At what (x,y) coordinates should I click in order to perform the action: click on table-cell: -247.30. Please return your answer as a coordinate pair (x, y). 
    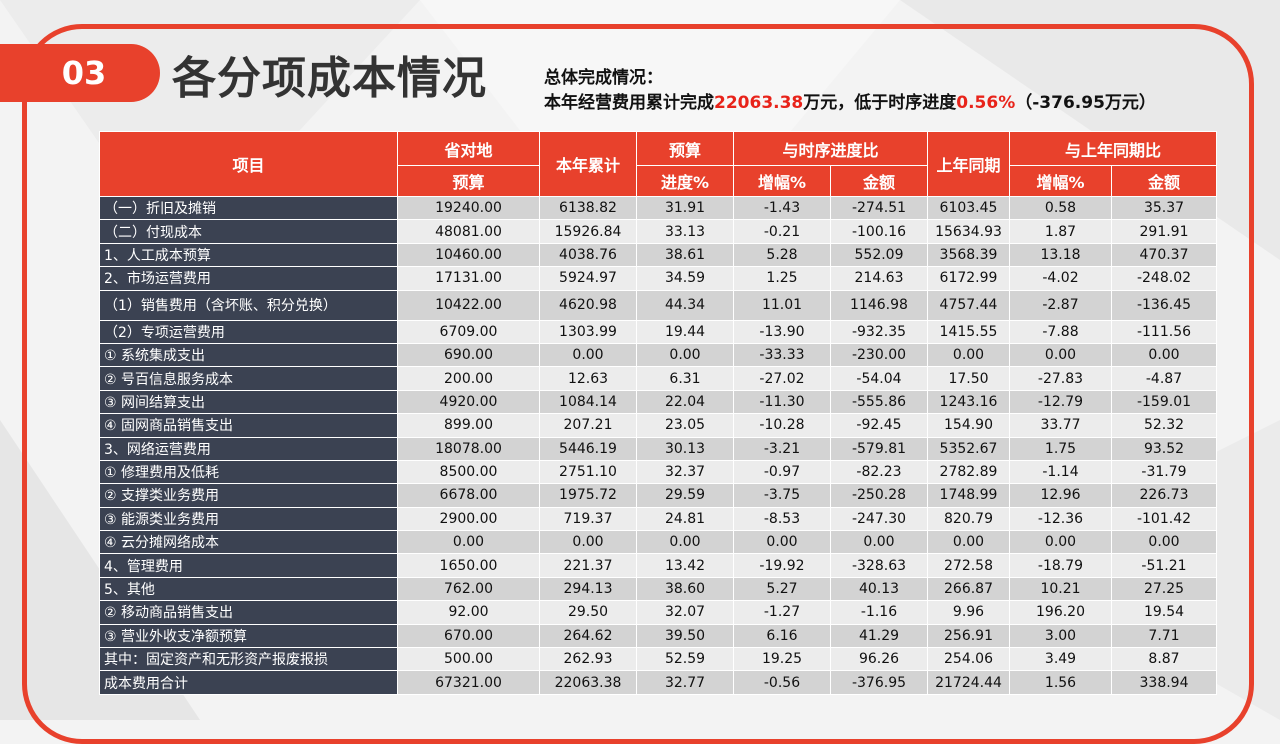
    Looking at the image, I should click on (879, 519).